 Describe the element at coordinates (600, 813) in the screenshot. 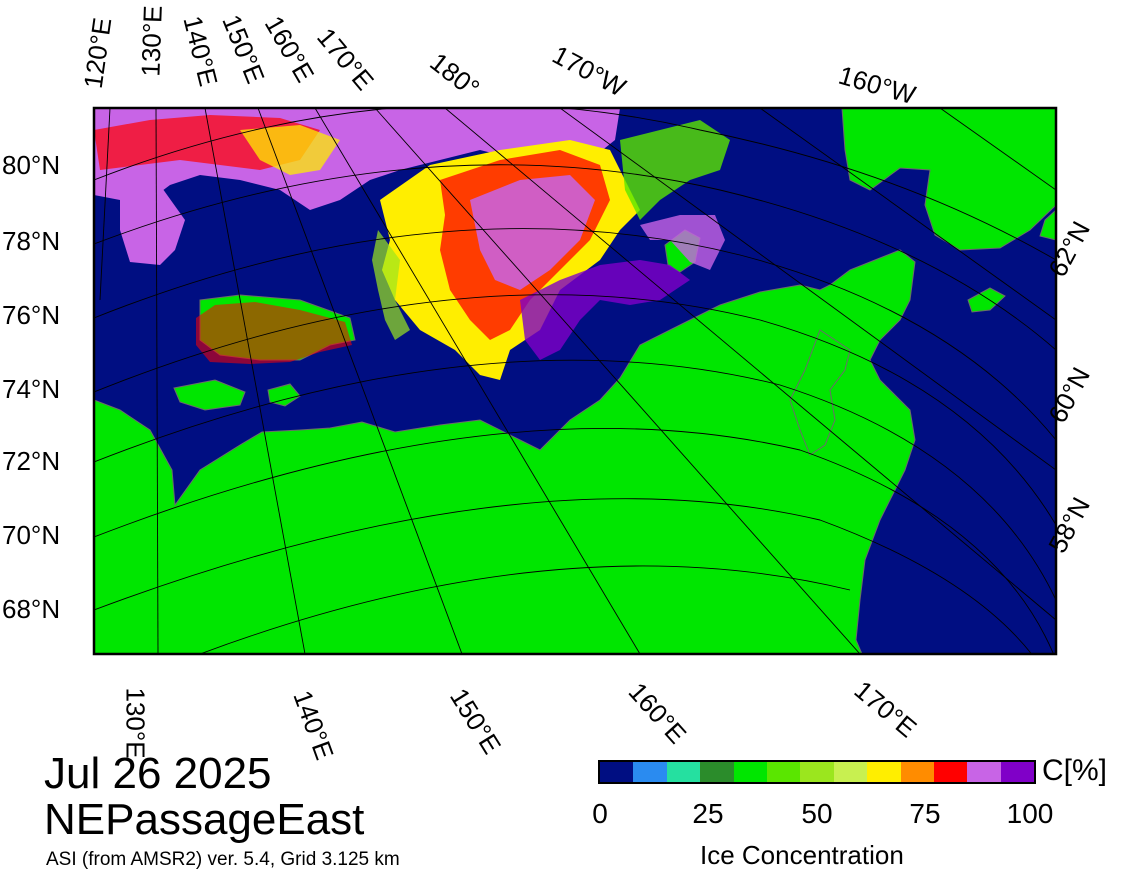

I see `colorbar-tick-0: 0` at that location.